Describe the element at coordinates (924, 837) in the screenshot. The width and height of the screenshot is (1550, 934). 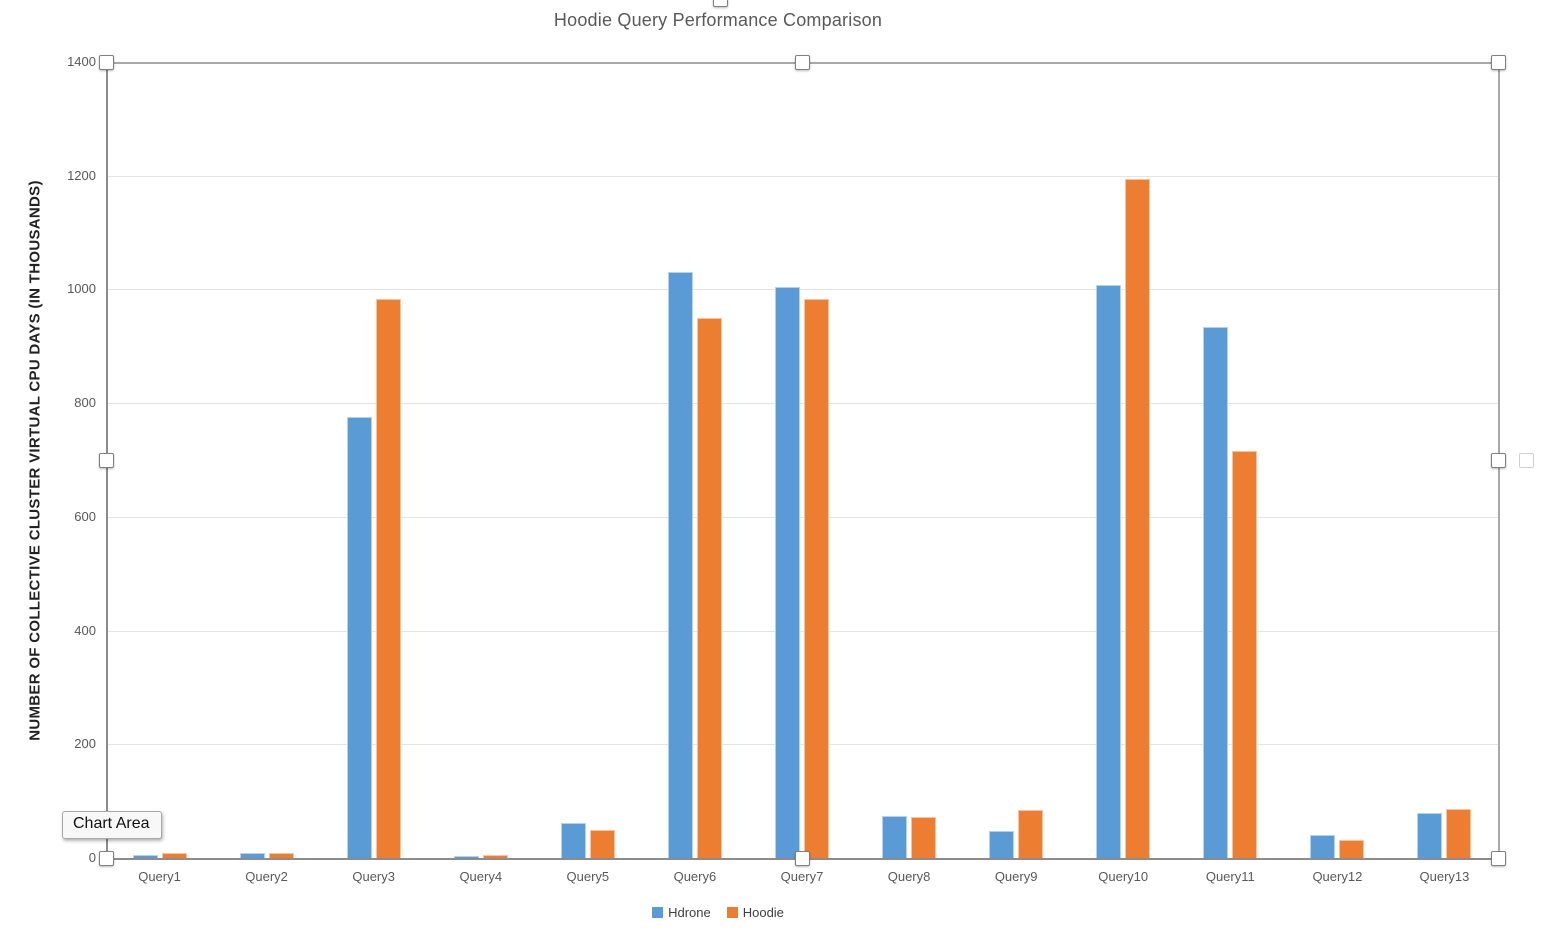
I see `bar-hoodie-query8` at that location.